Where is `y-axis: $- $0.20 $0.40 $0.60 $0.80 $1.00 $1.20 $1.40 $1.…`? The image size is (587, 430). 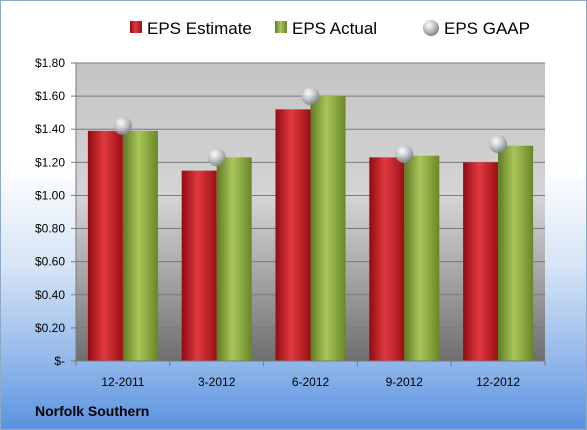 y-axis: $- $0.20 $0.40 $0.60 $0.80 $1.00 $1.20 $1.40 $1.… is located at coordinates (56, 212).